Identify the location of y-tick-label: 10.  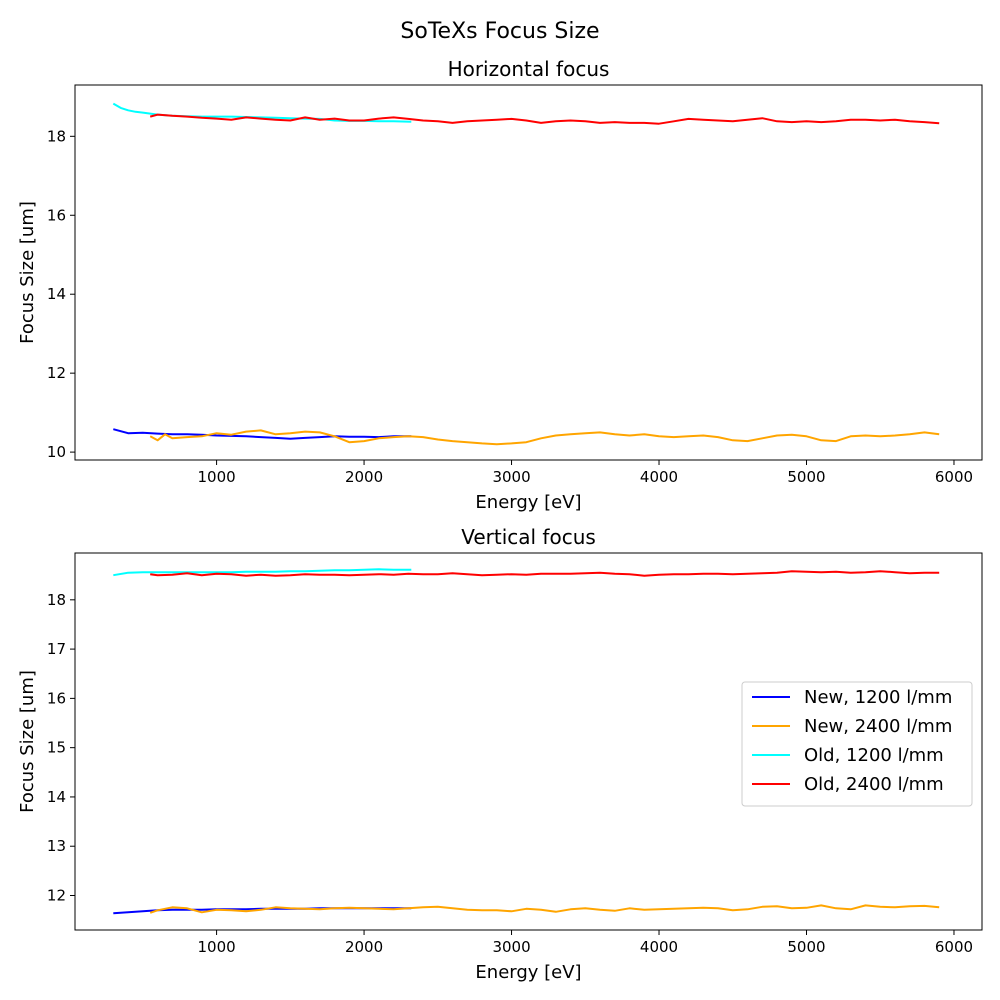
(56, 452).